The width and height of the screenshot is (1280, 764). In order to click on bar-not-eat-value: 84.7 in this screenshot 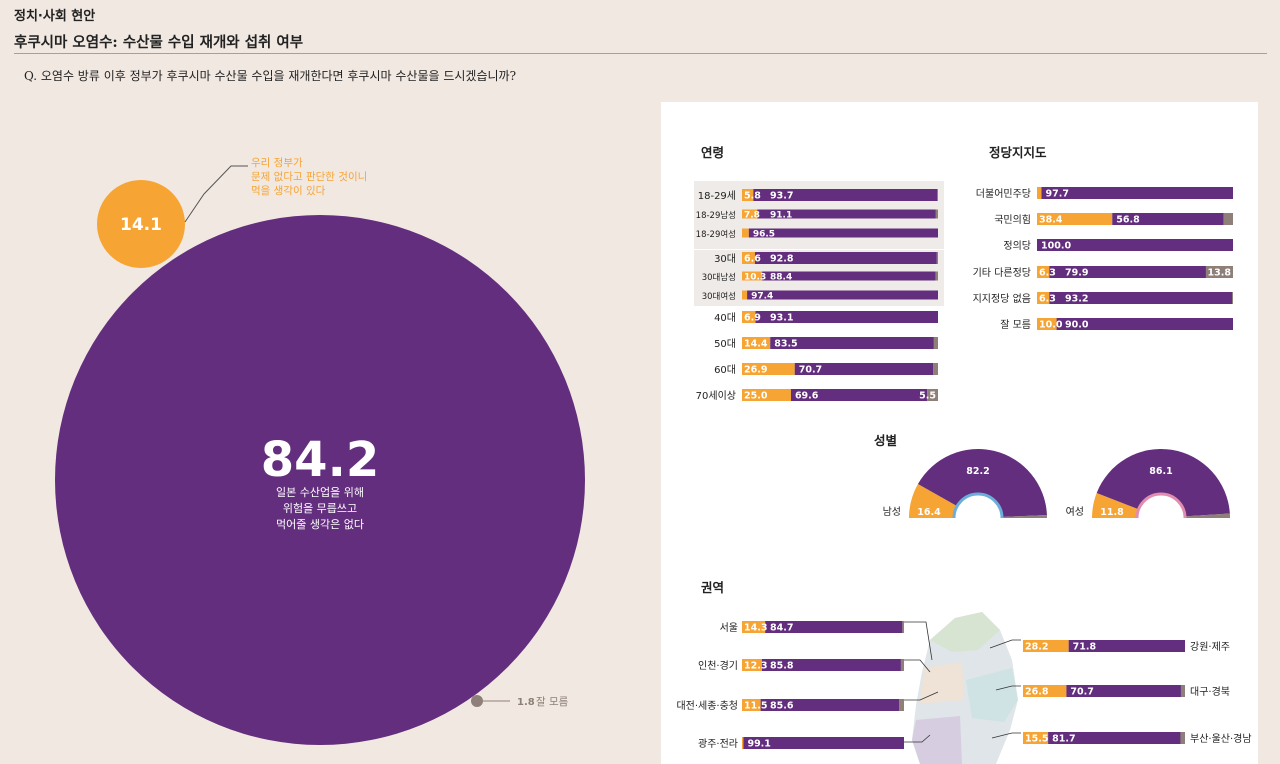, I will do `click(781, 628)`.